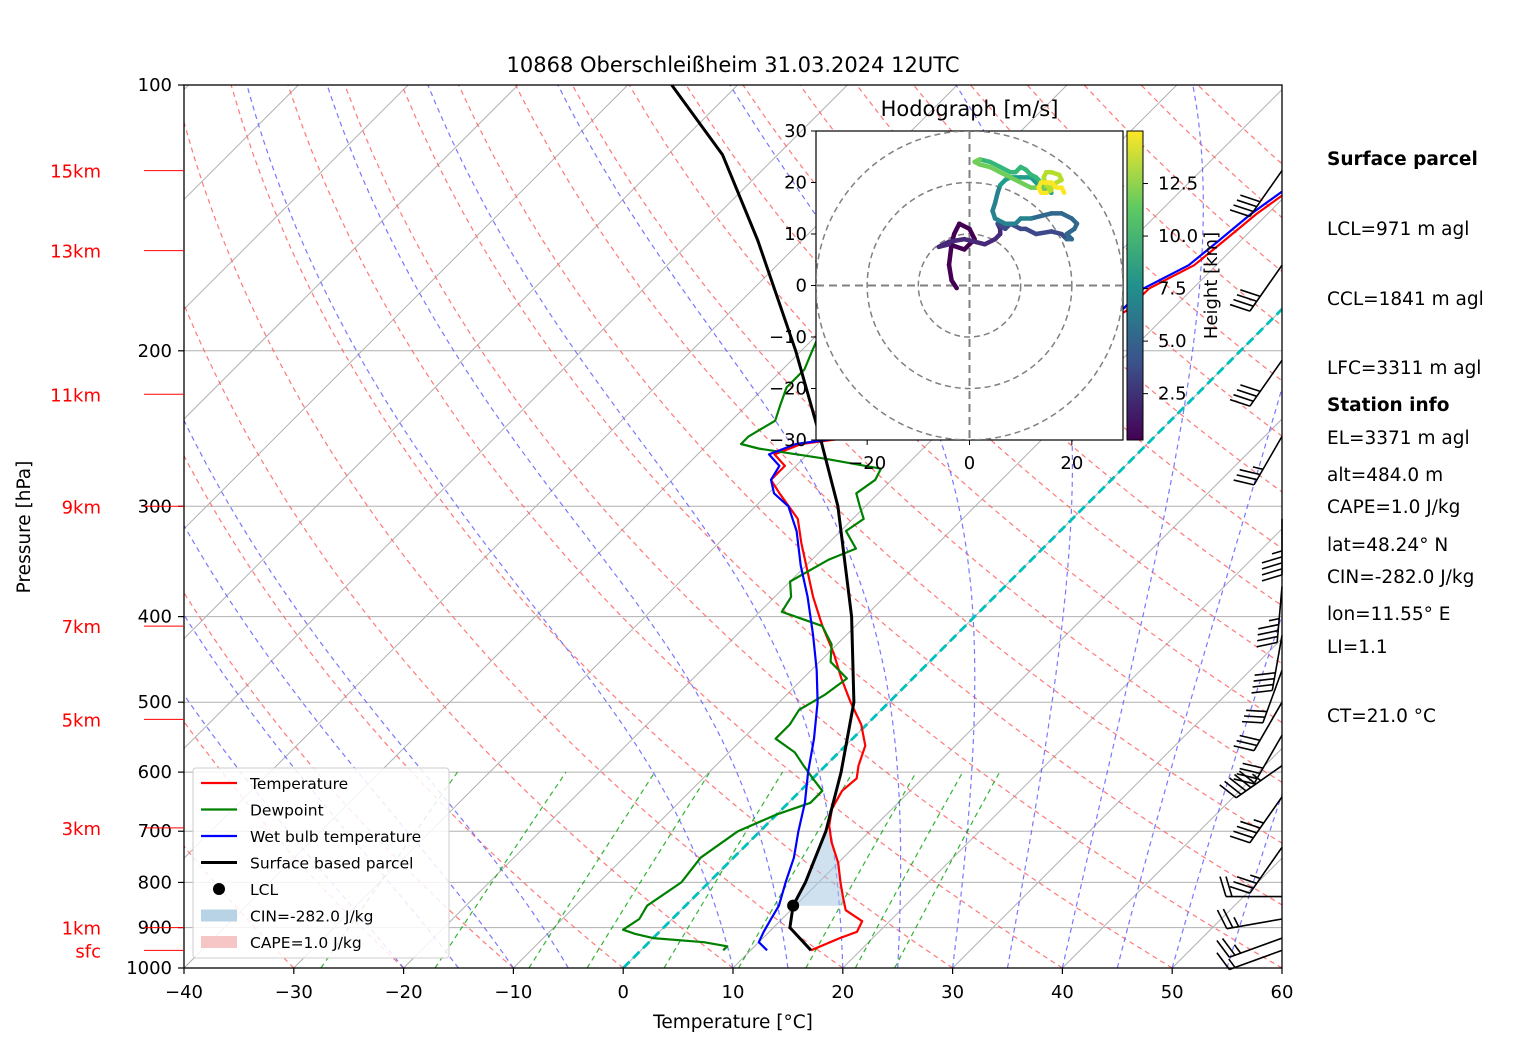 The width and height of the screenshot is (1517, 1054). Describe the element at coordinates (81, 627) in the screenshot. I see `height-label: 7km` at that location.